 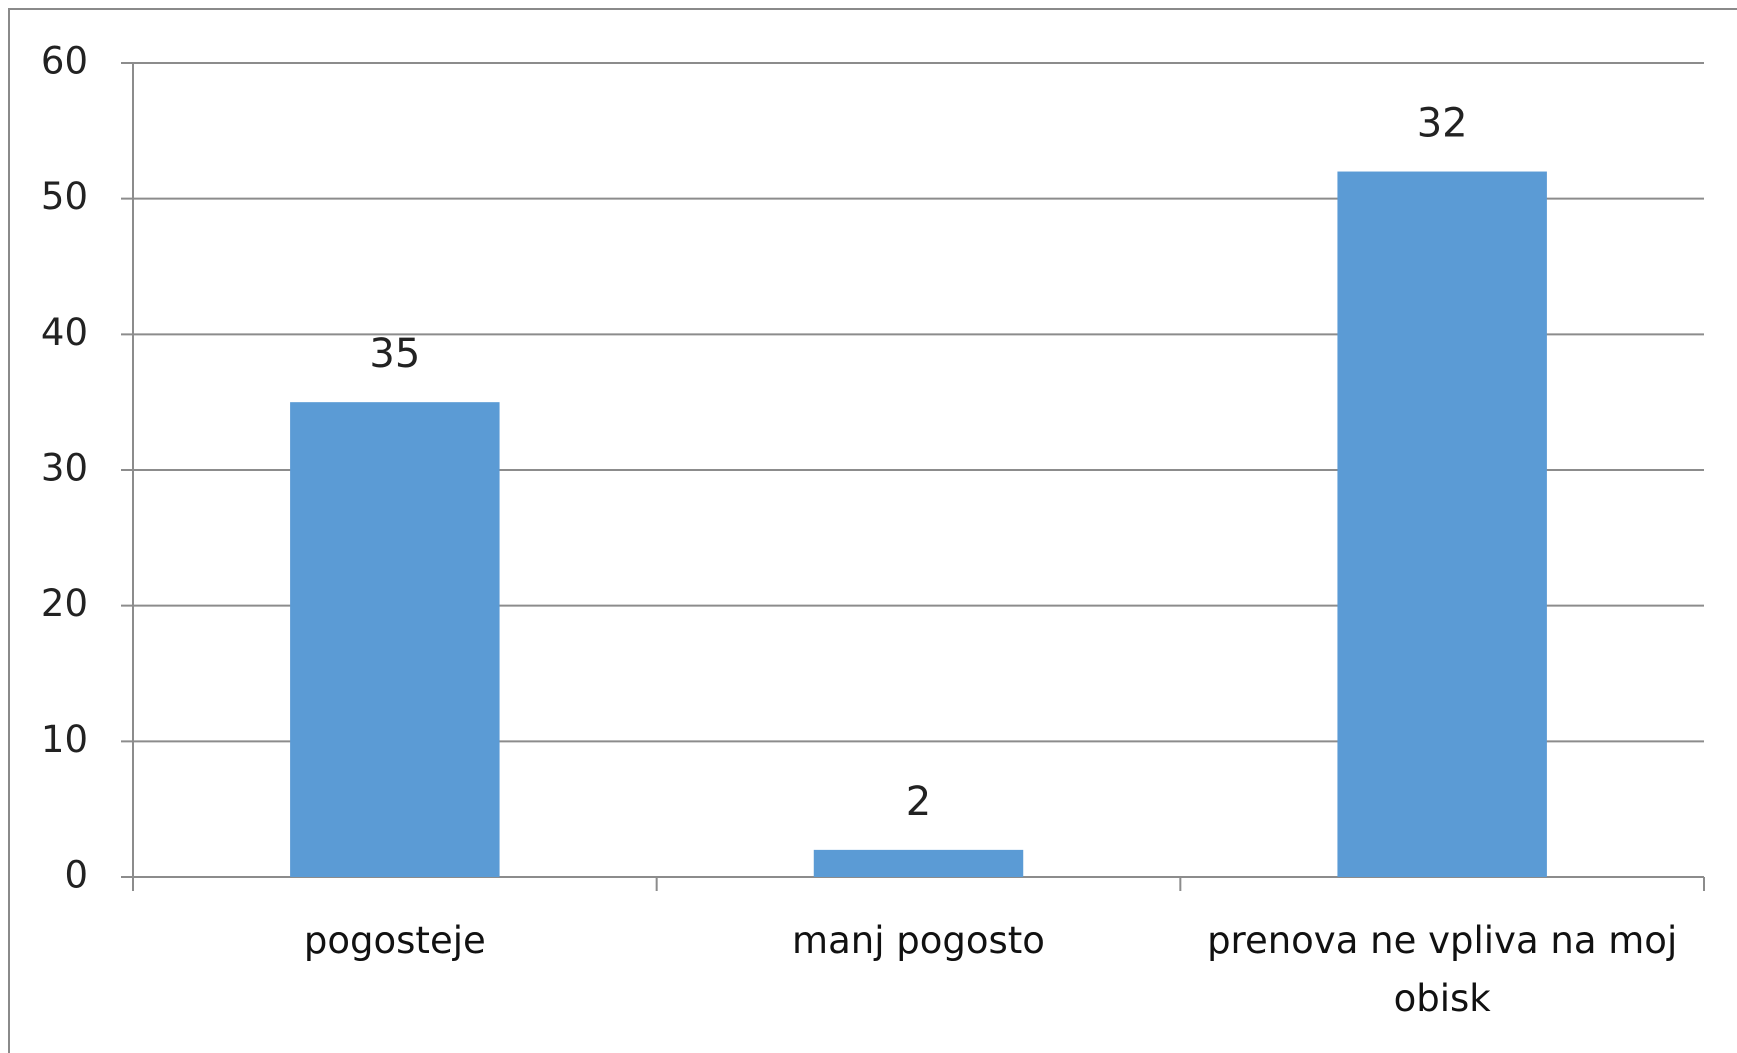 I want to click on data-label: 32, so click(x=1442, y=124).